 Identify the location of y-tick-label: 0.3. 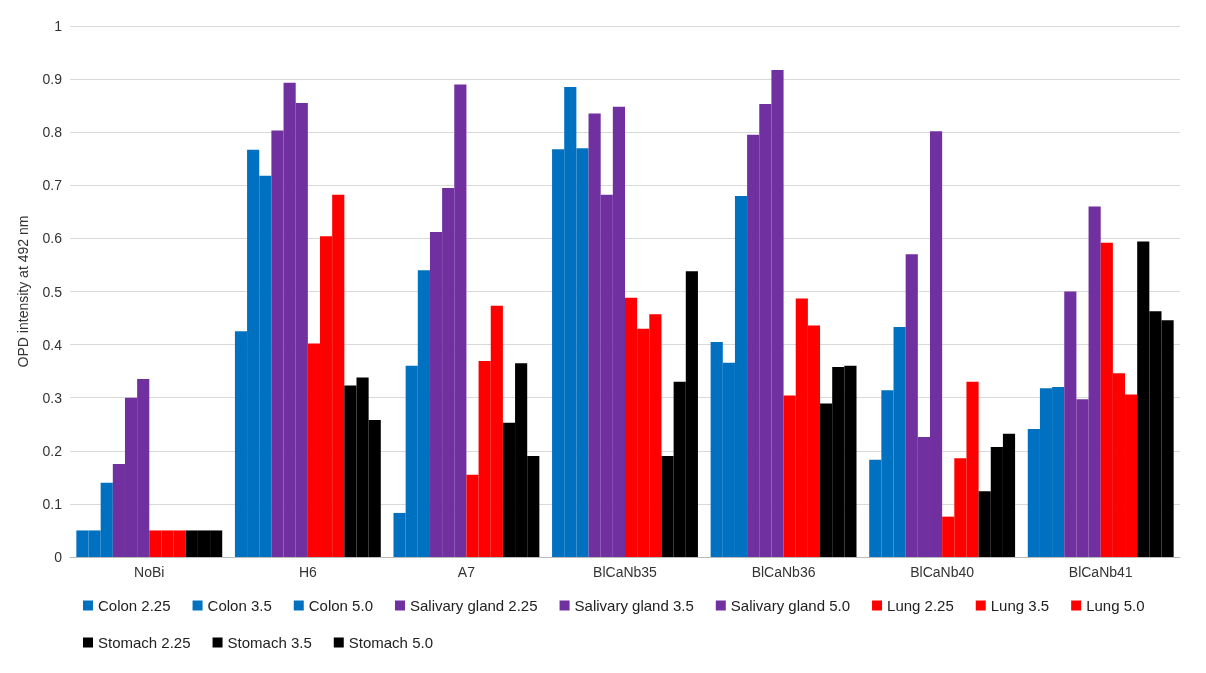
(52, 397).